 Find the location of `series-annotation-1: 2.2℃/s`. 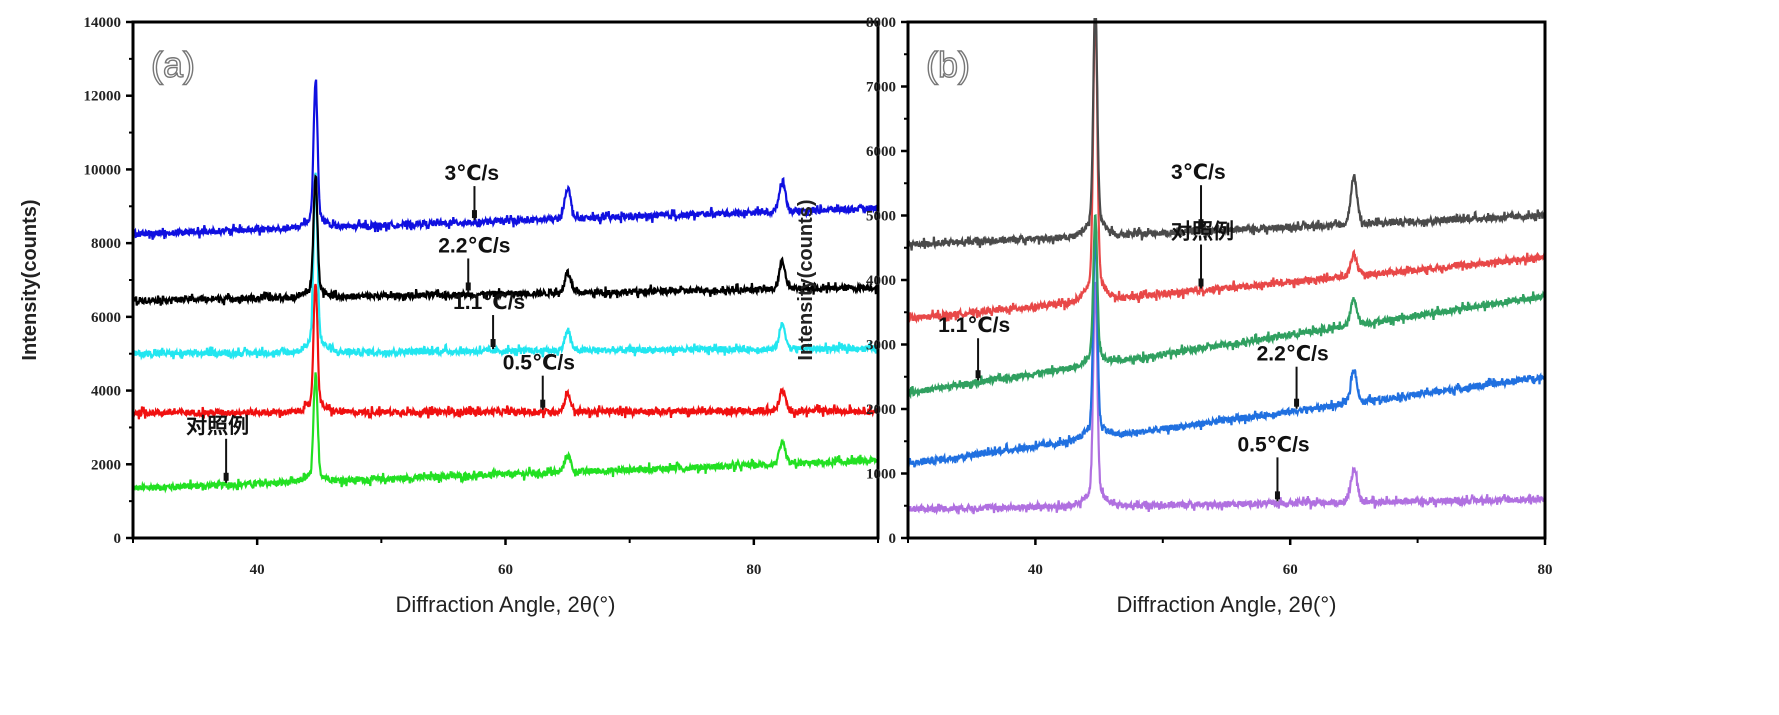

series-annotation-1: 2.2℃/s is located at coordinates (474, 245).